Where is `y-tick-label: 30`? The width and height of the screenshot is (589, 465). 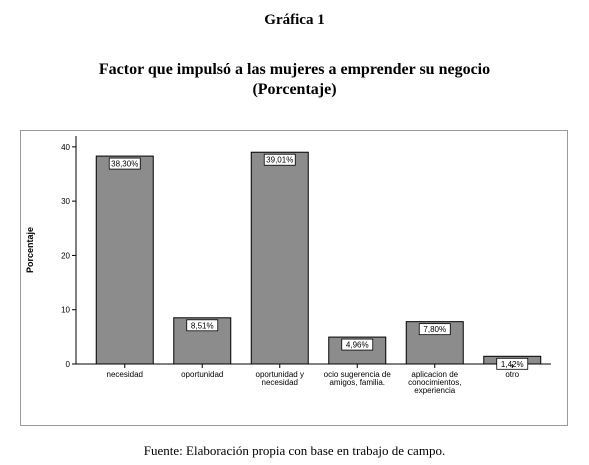 y-tick-label: 30 is located at coordinates (65, 201).